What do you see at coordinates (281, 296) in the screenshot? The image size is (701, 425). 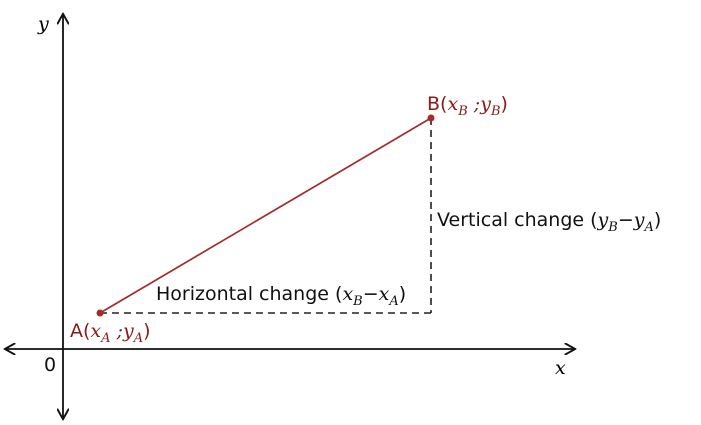 I see `horizontal-change-label: Horizontal change (xB−xA)` at bounding box center [281, 296].